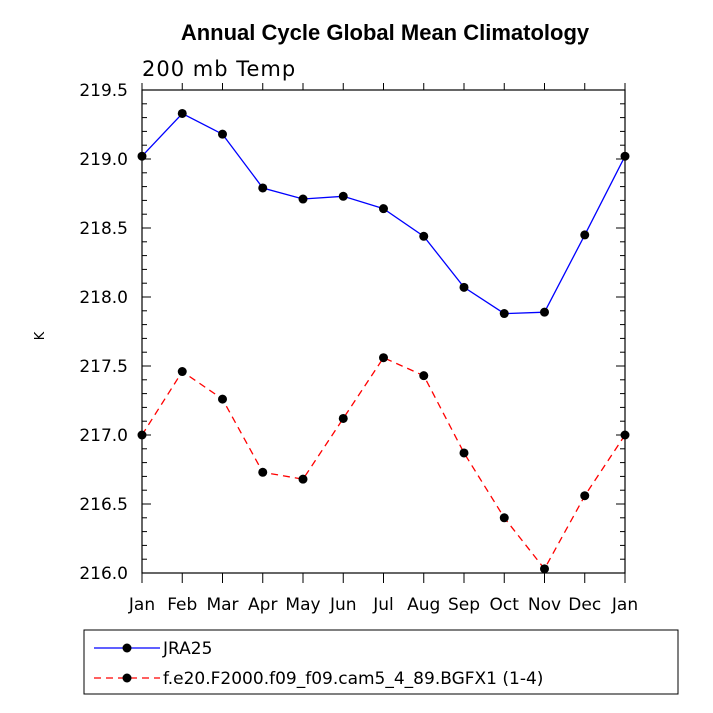 The width and height of the screenshot is (713, 713). Describe the element at coordinates (182, 605) in the screenshot. I see `x-tick-label: Feb` at that location.